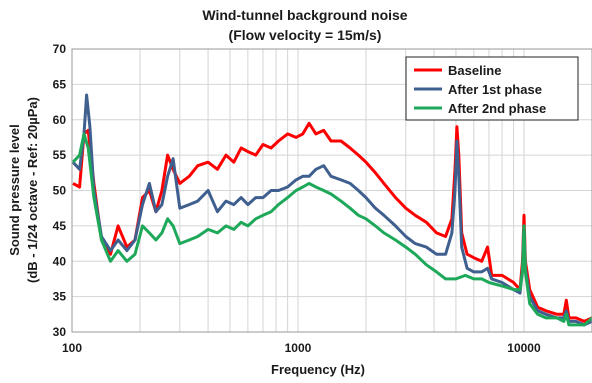 The image size is (592, 383). What do you see at coordinates (14, 190) in the screenshot?
I see `y-axis-label-line-1: Sound pressure level` at bounding box center [14, 190].